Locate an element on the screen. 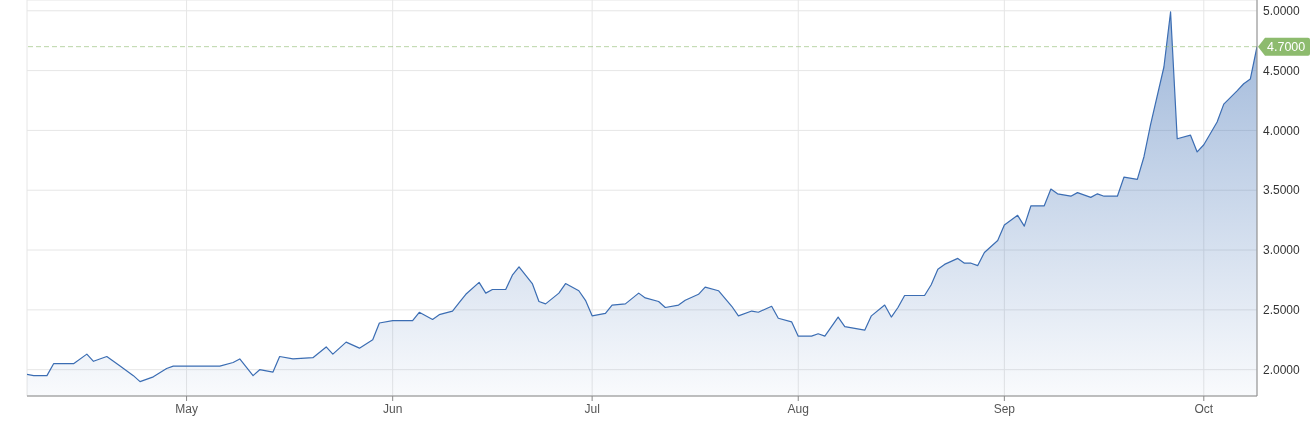 Image resolution: width=1316 pixels, height=428 pixels. x-tick-label: Oct is located at coordinates (1204, 408).